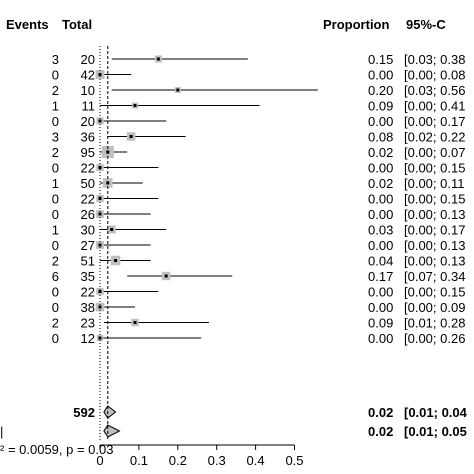 The image size is (474, 474). I want to click on header-proportion: Proportion, so click(356, 24).